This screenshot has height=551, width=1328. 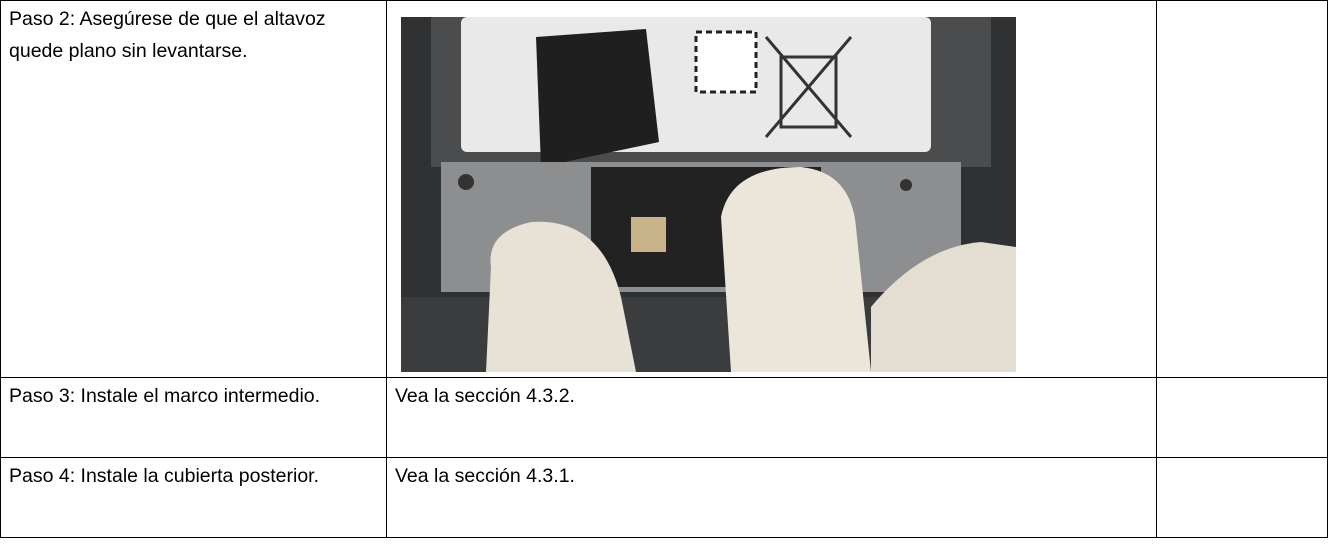 I want to click on step-cell: Paso 4: Instale la cubierta posterior., so click(x=193, y=497).